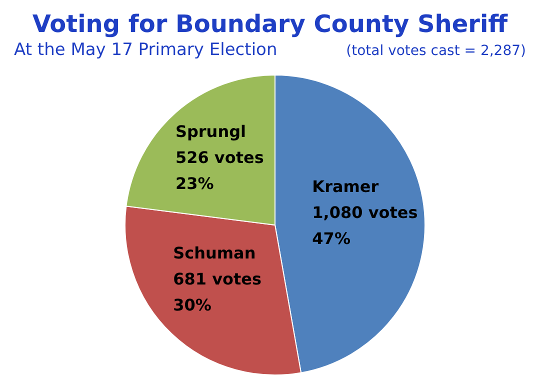 This screenshot has height=390, width=540. What do you see at coordinates (365, 225) in the screenshot?
I see `data-label: 1,080 votes 47%` at bounding box center [365, 225].